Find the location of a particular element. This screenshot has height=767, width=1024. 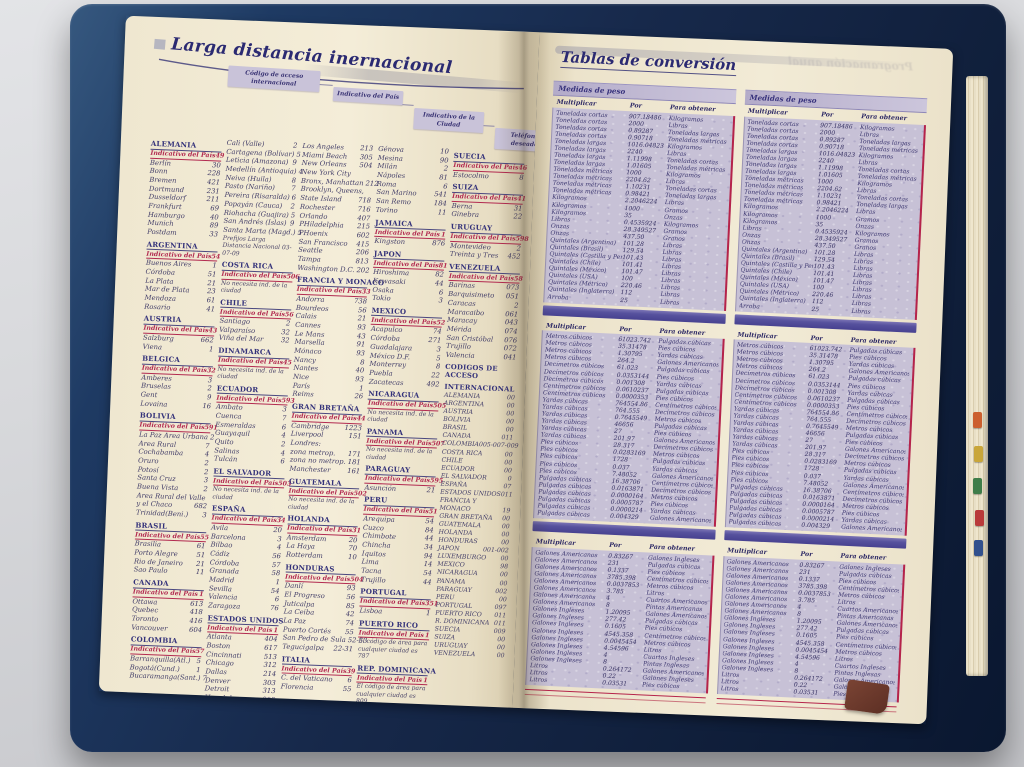

city-code-value: 1 is located at coordinates (198, 669).